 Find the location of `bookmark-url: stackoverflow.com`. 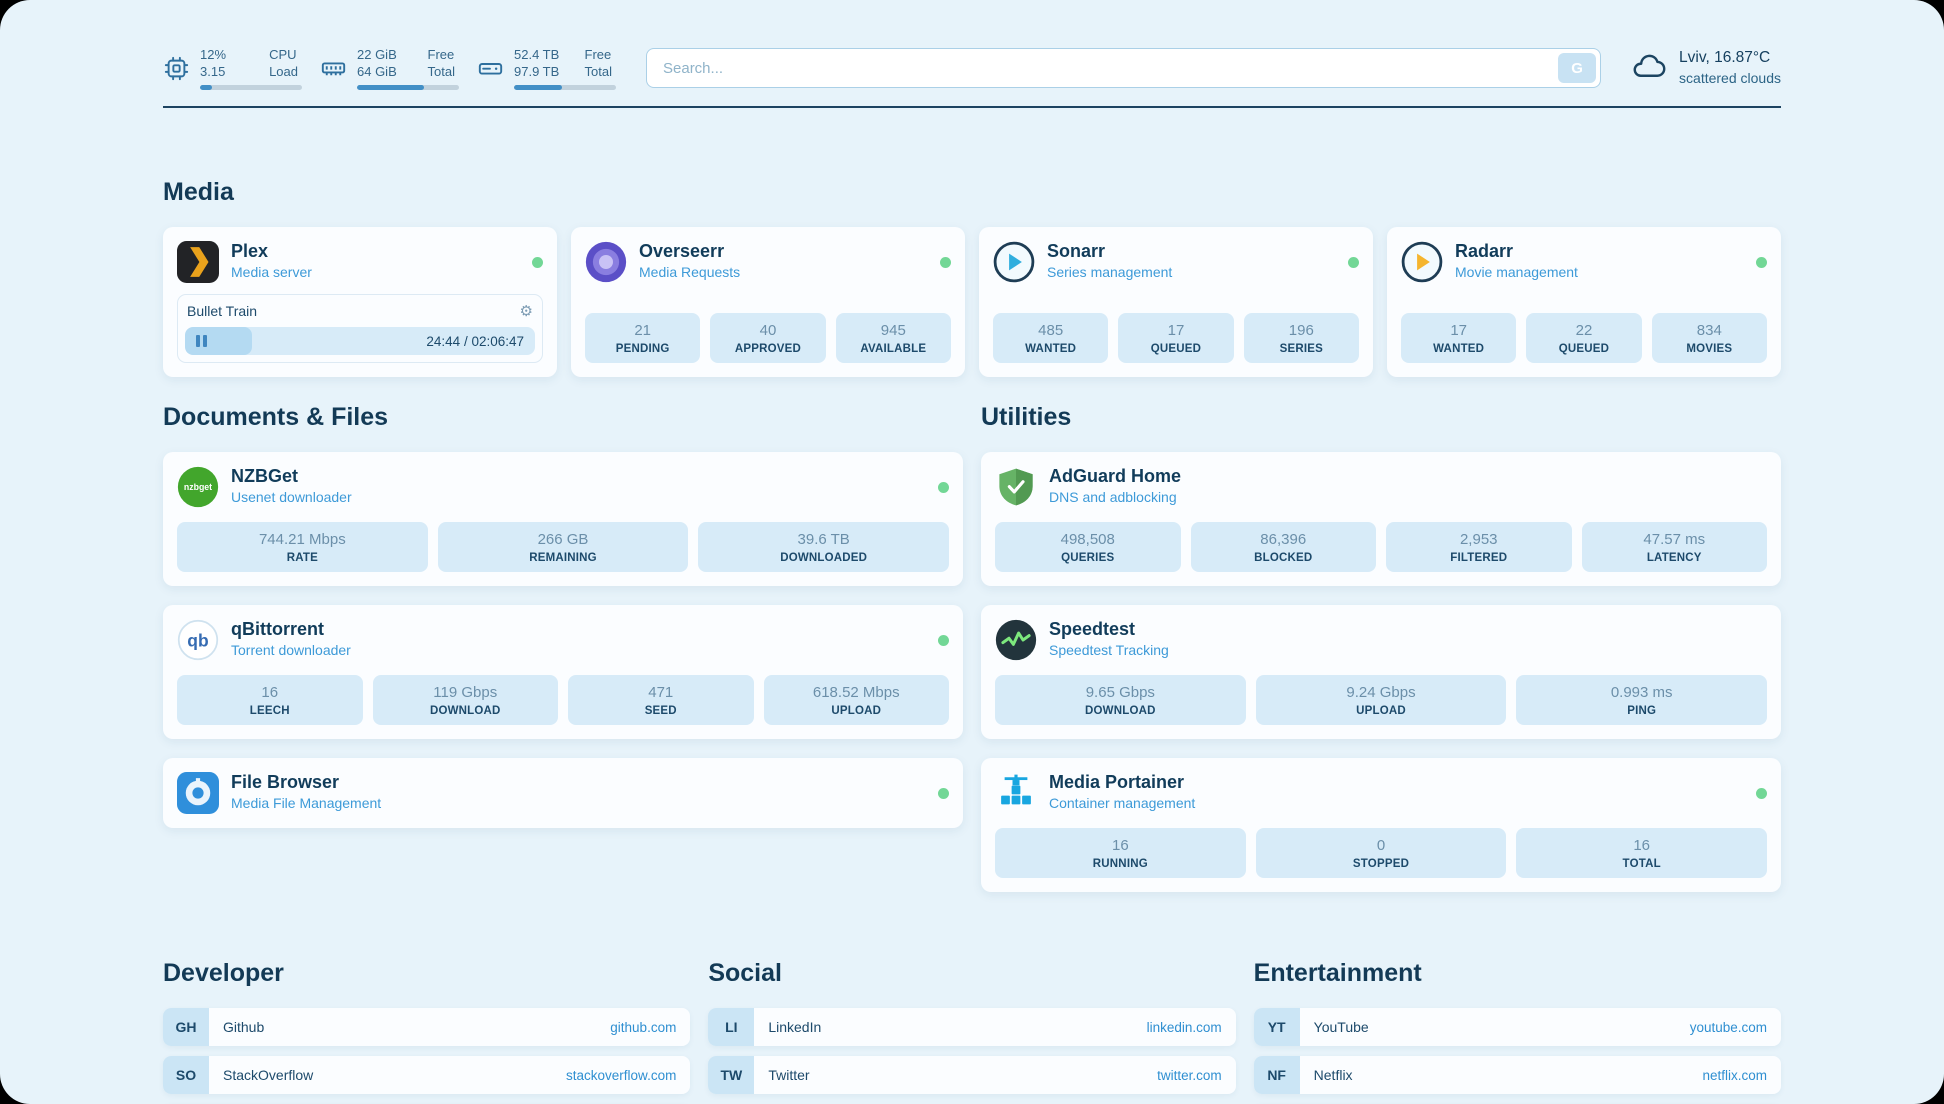

bookmark-url: stackoverflow.com is located at coordinates (621, 1075).